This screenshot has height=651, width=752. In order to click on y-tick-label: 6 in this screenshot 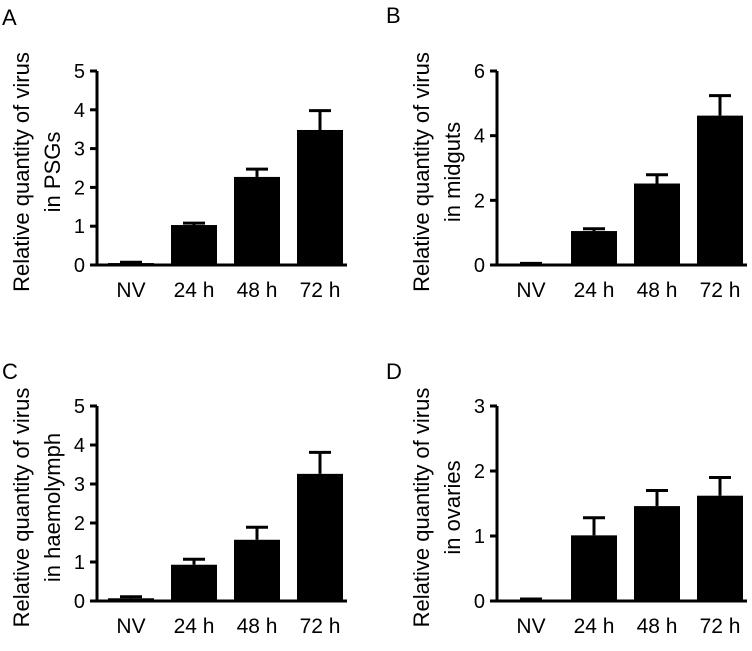, I will do `click(479, 72)`.